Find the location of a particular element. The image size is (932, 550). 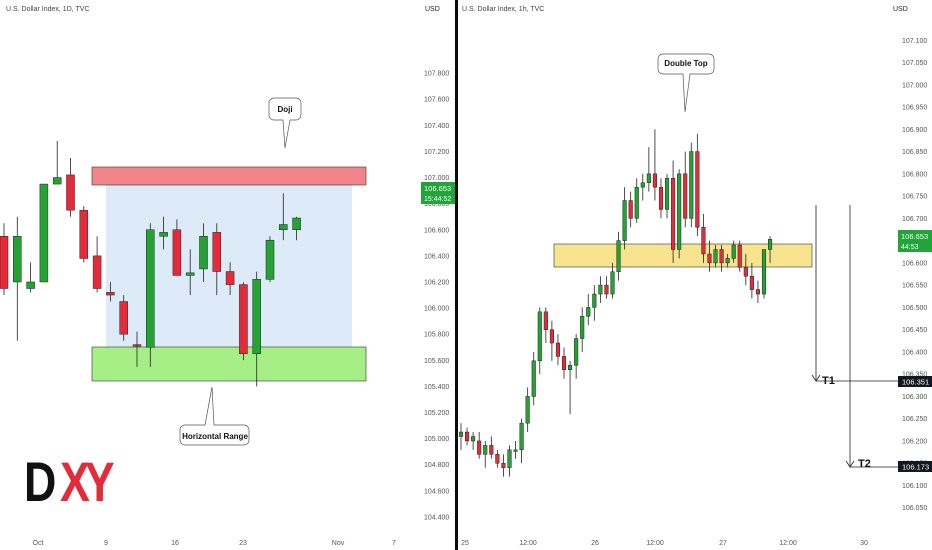

right-y-tick-label: 107.050 is located at coordinates (914, 63).